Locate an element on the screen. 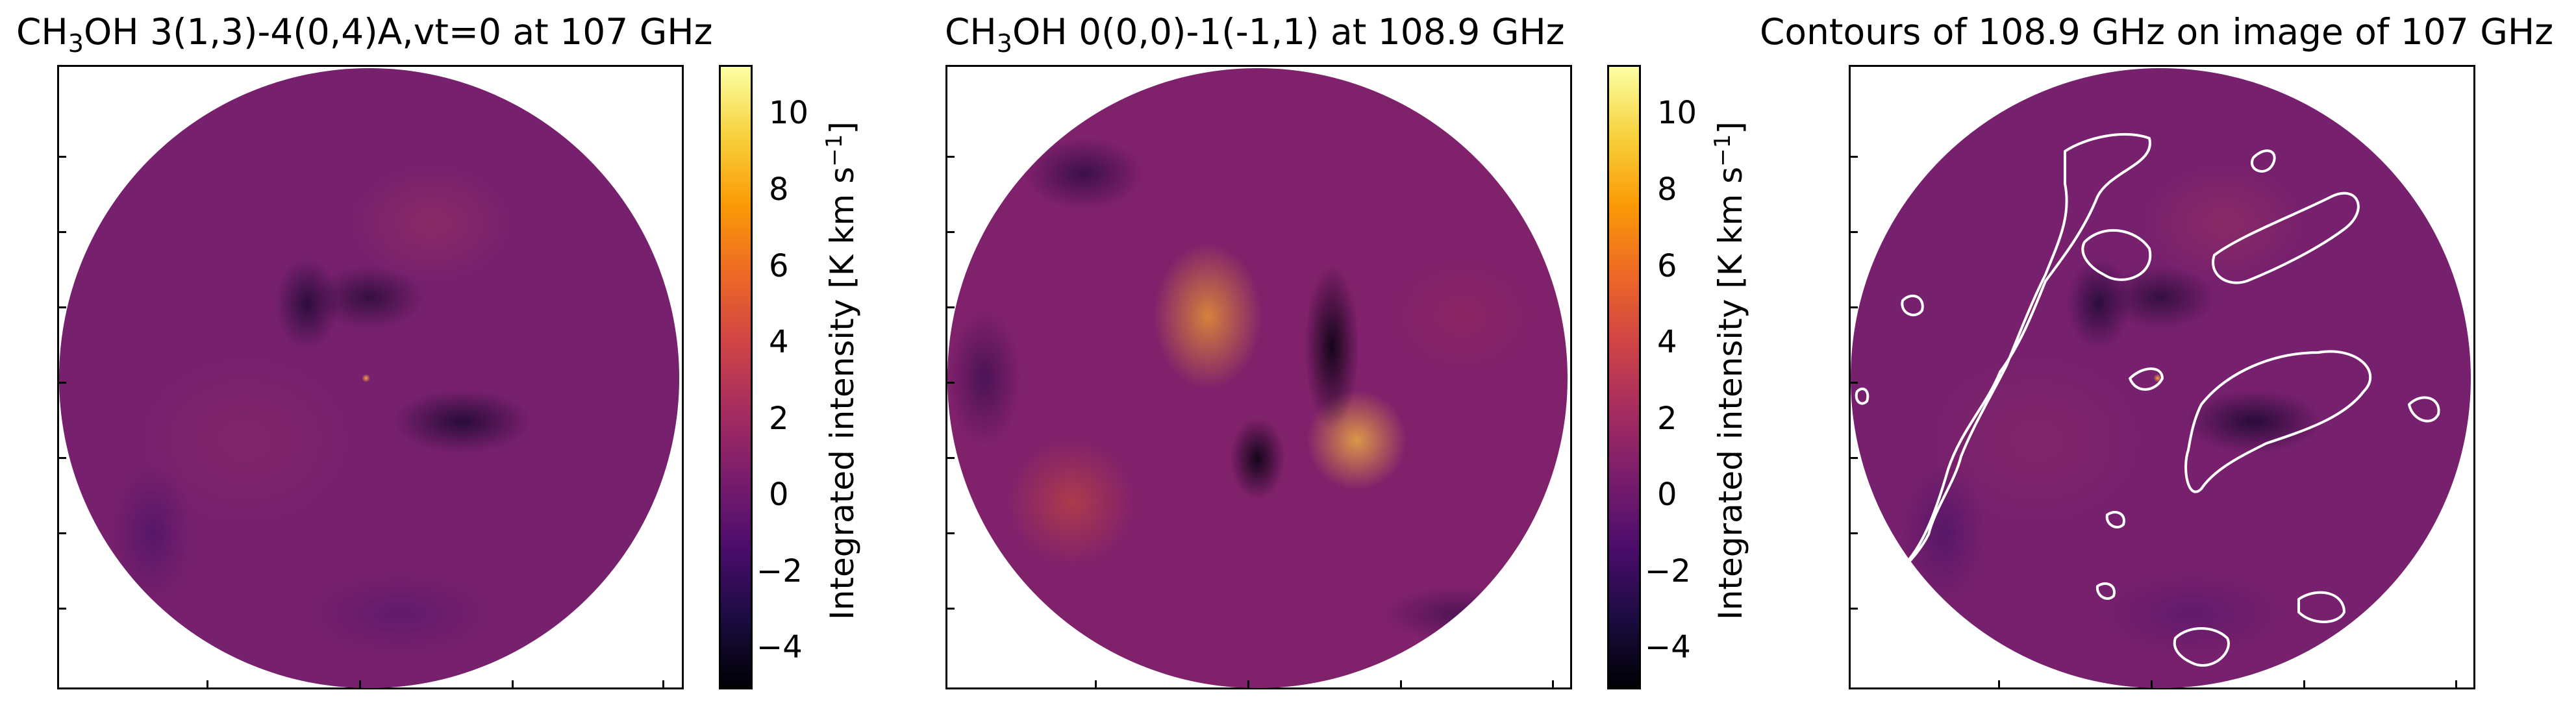 This screenshot has height=705, width=2576. colorbar-2-tick-label: 2 is located at coordinates (1667, 419).